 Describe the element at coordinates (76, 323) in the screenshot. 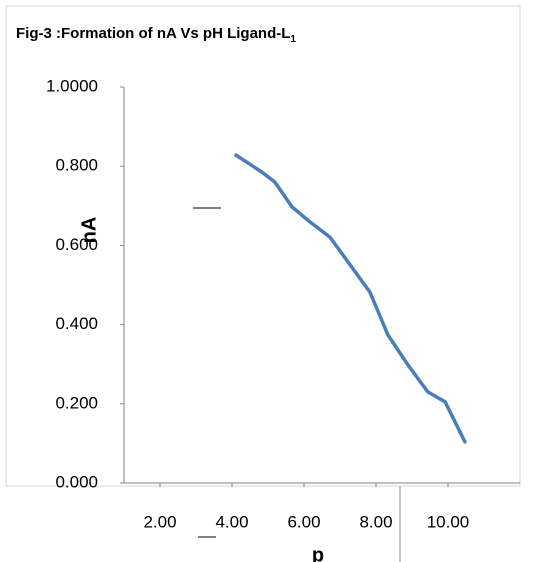

I see `y-tick-label: 0.400` at that location.